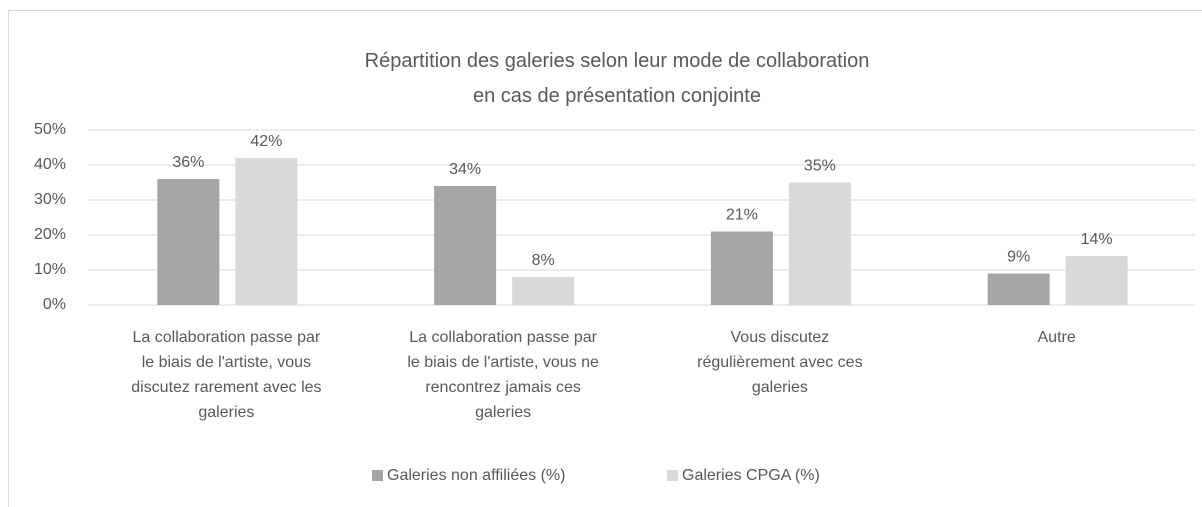 The height and width of the screenshot is (507, 1202). Describe the element at coordinates (54, 304) in the screenshot. I see `y-tick-label: 0%` at that location.